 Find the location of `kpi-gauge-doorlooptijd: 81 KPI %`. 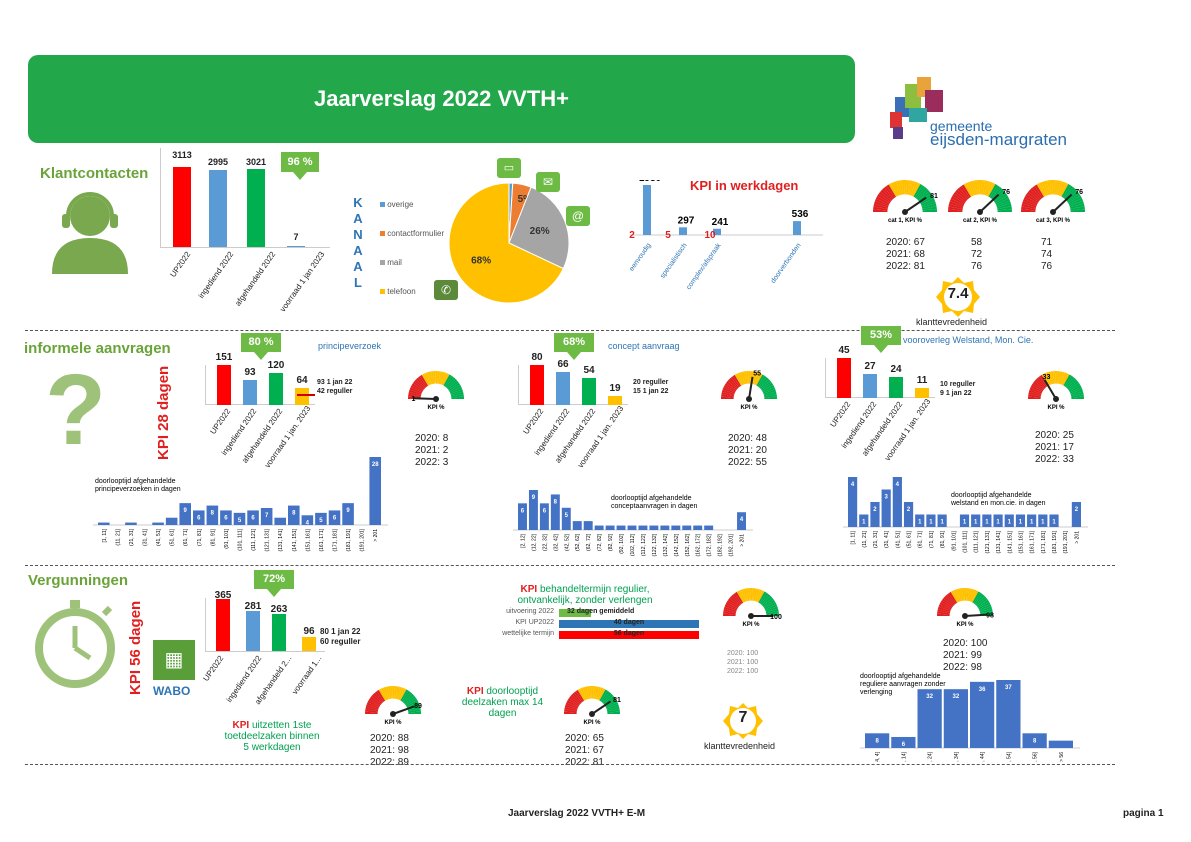

kpi-gauge-doorlooptijd: 81 KPI % is located at coordinates (592, 706).